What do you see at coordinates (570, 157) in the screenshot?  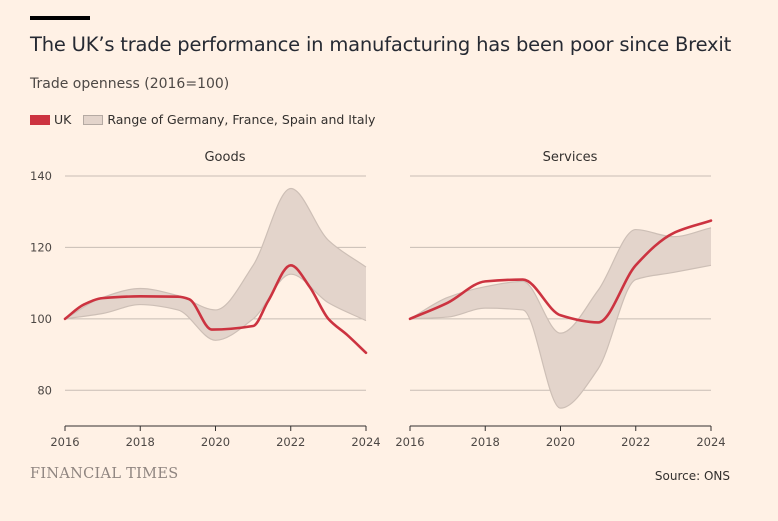 I see `panel-title-services: Services` at bounding box center [570, 157].